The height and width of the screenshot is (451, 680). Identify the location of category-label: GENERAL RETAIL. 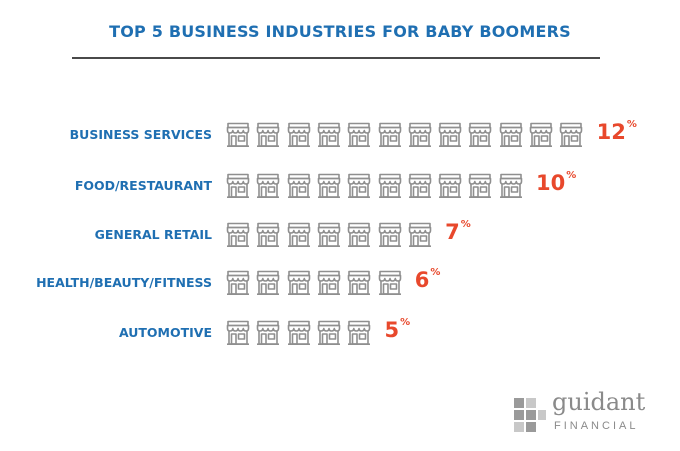
(153, 234).